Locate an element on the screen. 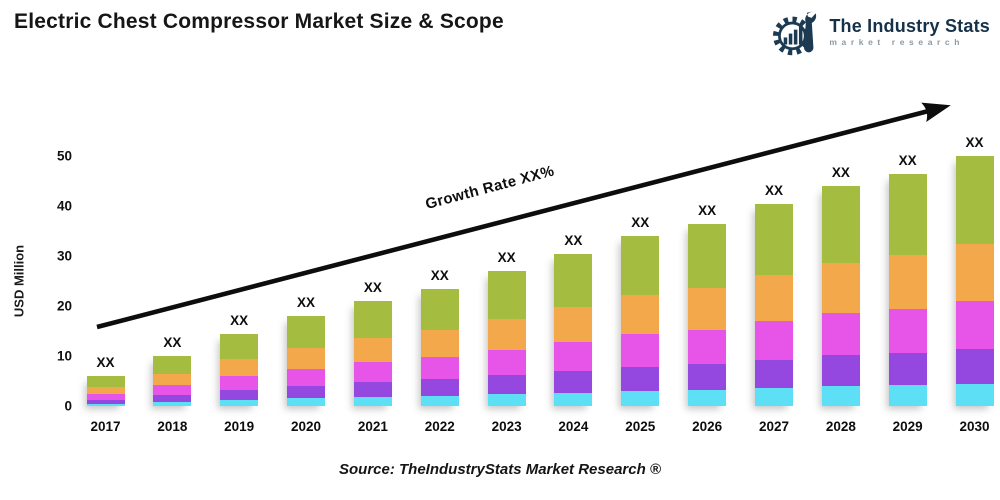  stacked-bar-2018 is located at coordinates (172, 381).